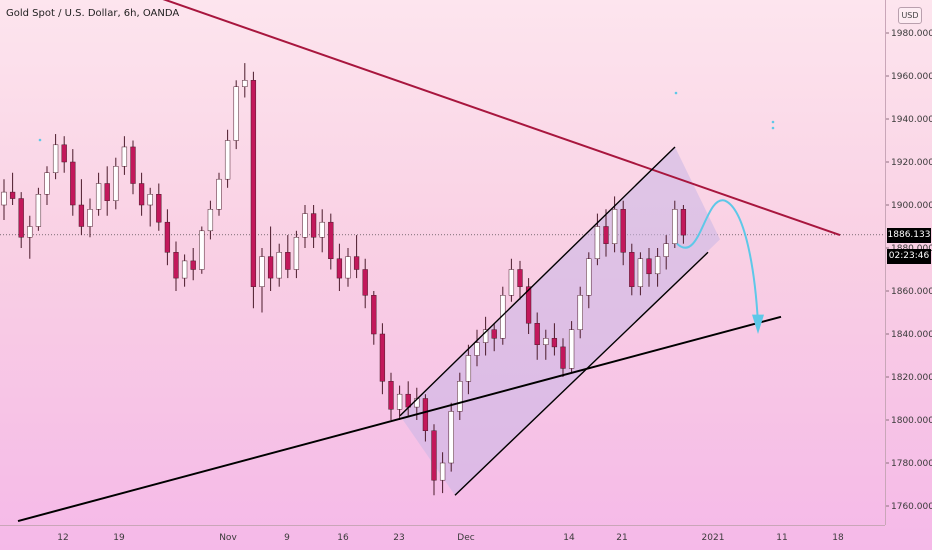 This screenshot has height=550, width=932. I want to click on time-tick-label: 23, so click(398, 538).